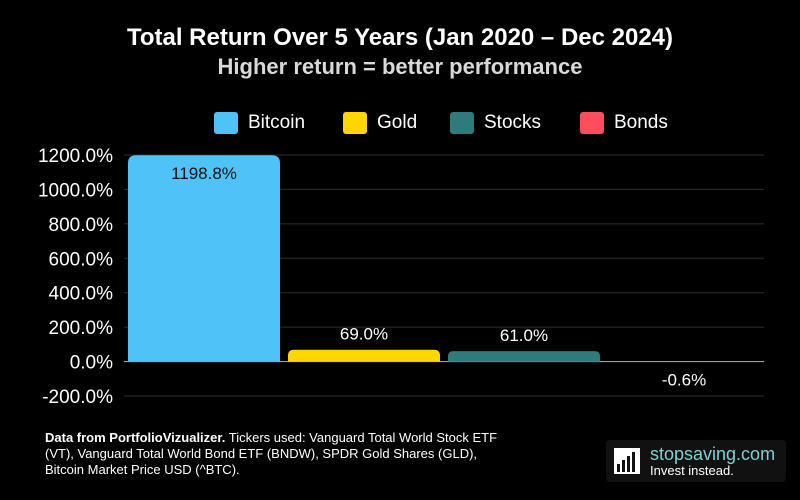 The width and height of the screenshot is (800, 500). Describe the element at coordinates (397, 122) in the screenshot. I see `legend-label-gold: Gold` at that location.